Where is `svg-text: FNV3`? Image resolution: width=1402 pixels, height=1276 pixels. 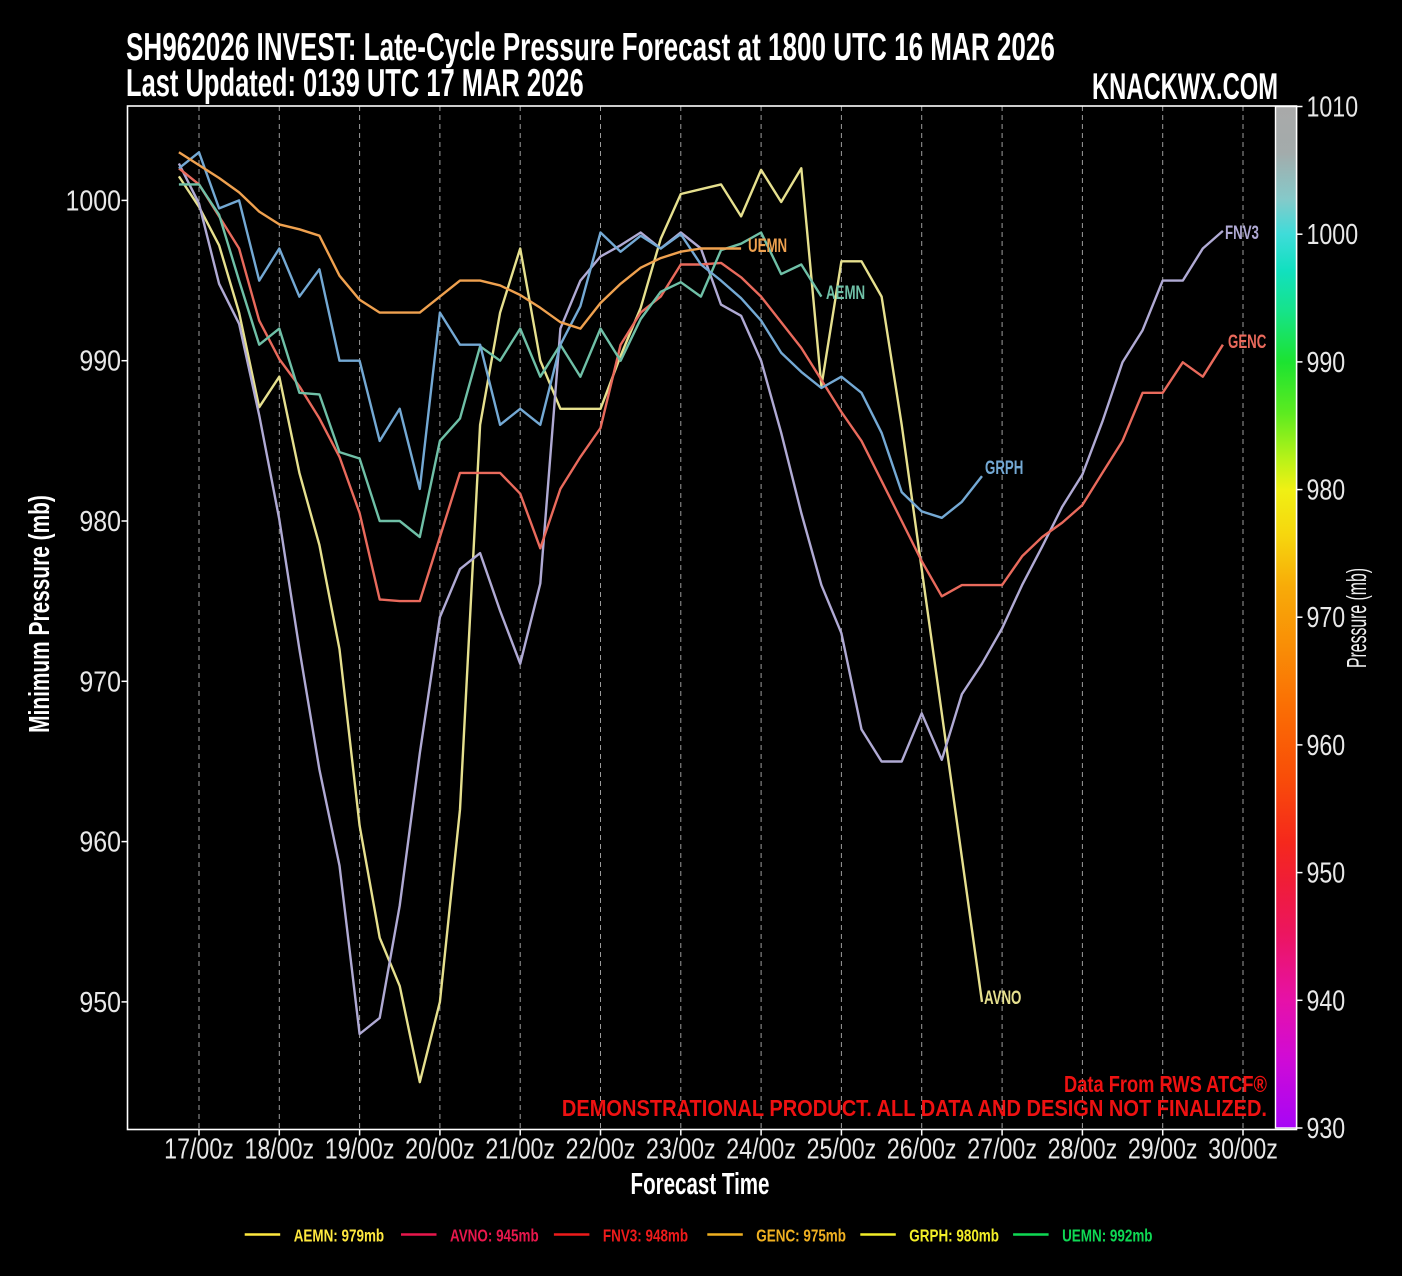 svg-text: FNV3 is located at coordinates (1242, 233).